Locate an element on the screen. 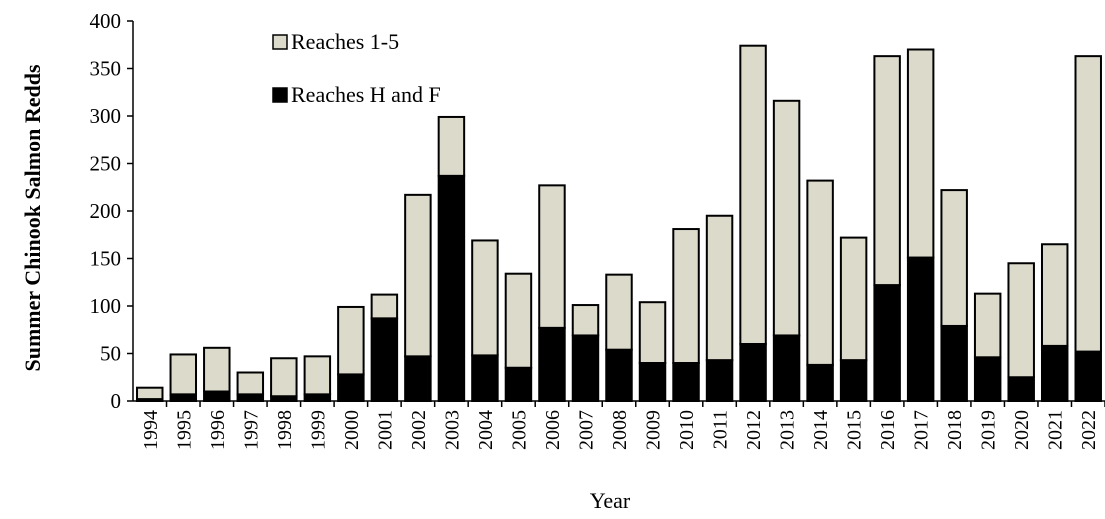 Image resolution: width=1105 pixels, height=519 pixels. x-tick-label: 2022 is located at coordinates (1089, 430).